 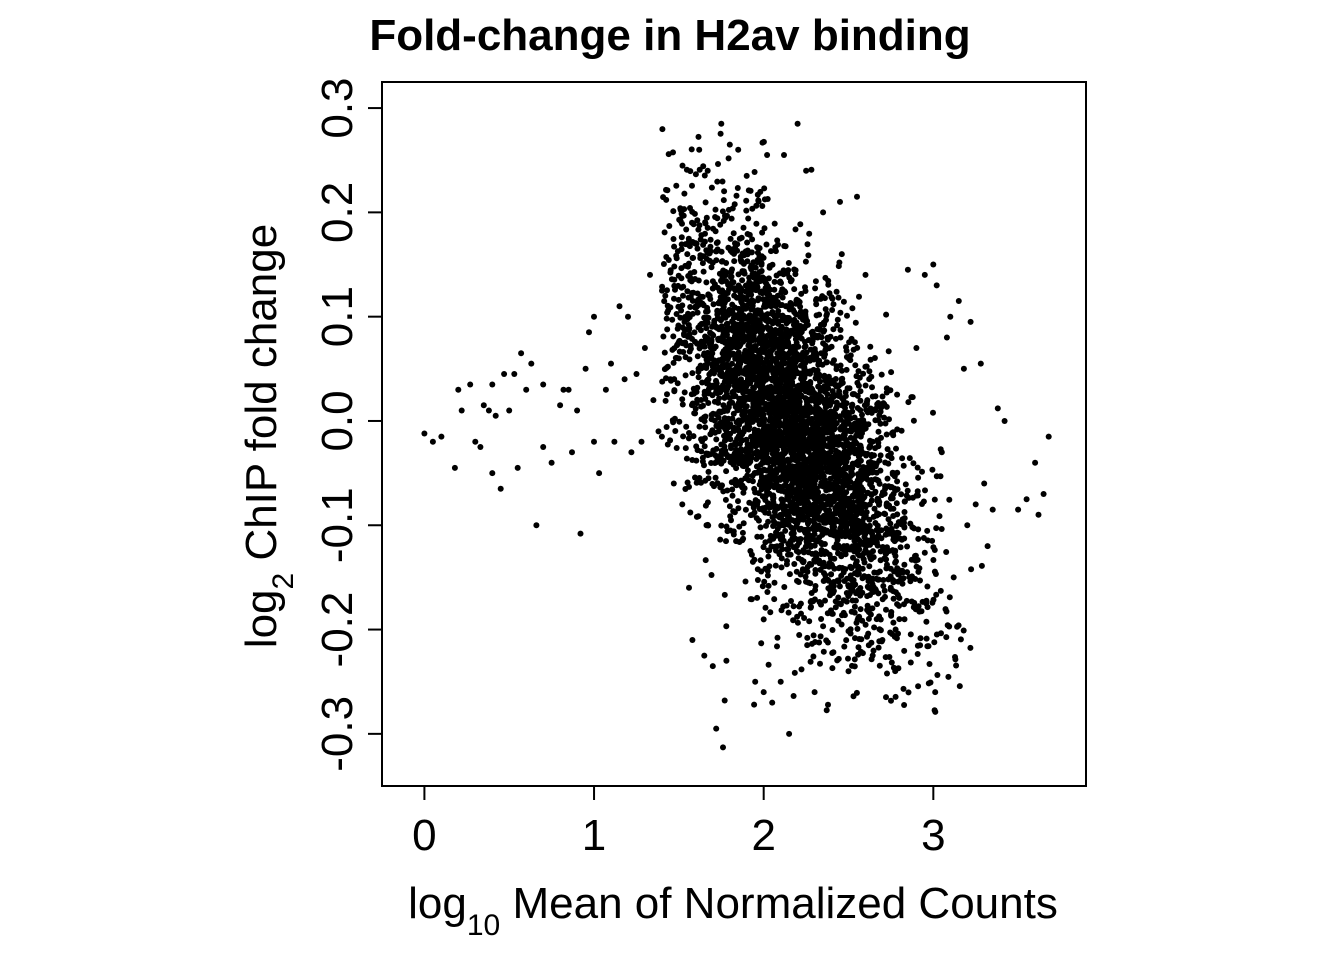 What do you see at coordinates (337, 734) in the screenshot?
I see `y-tick-label: -0.3` at bounding box center [337, 734].